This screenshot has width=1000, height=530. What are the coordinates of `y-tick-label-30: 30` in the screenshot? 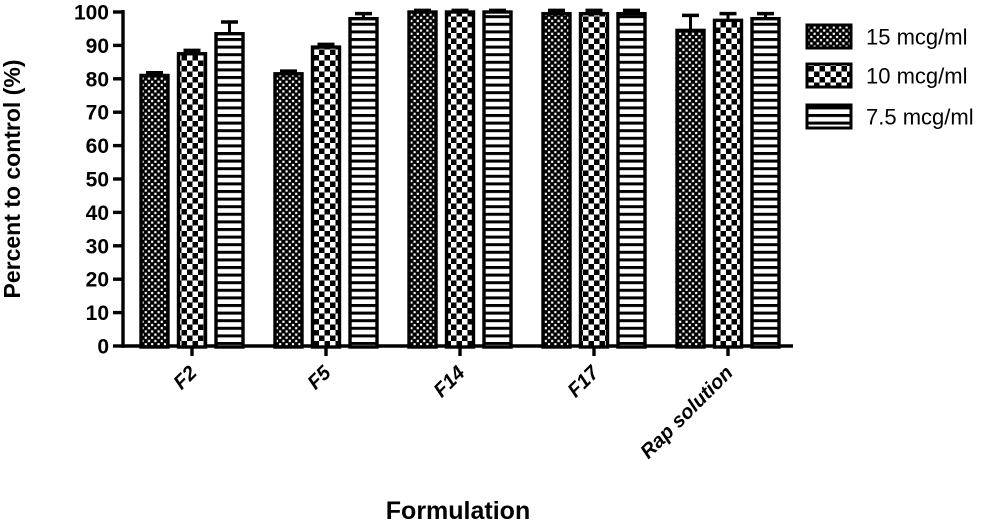 It's located at (97, 246).